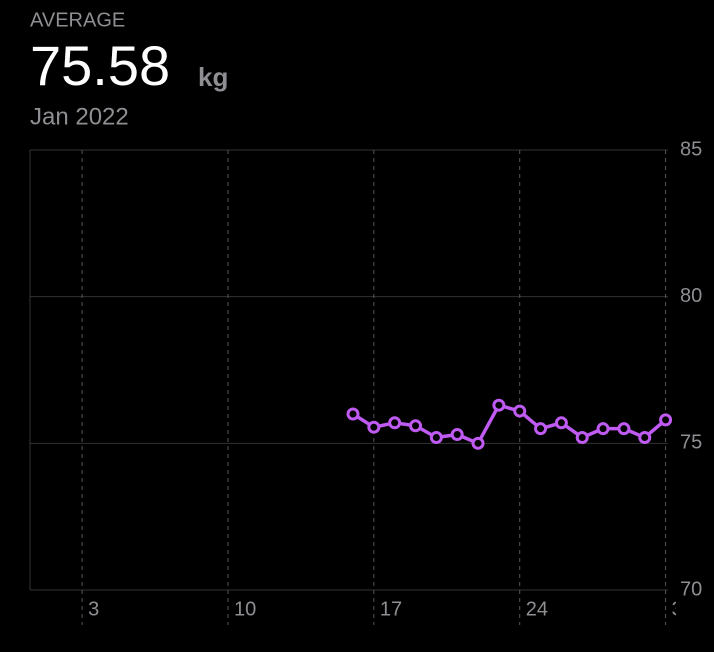  I want to click on y-tick-label: 70, so click(691, 589).